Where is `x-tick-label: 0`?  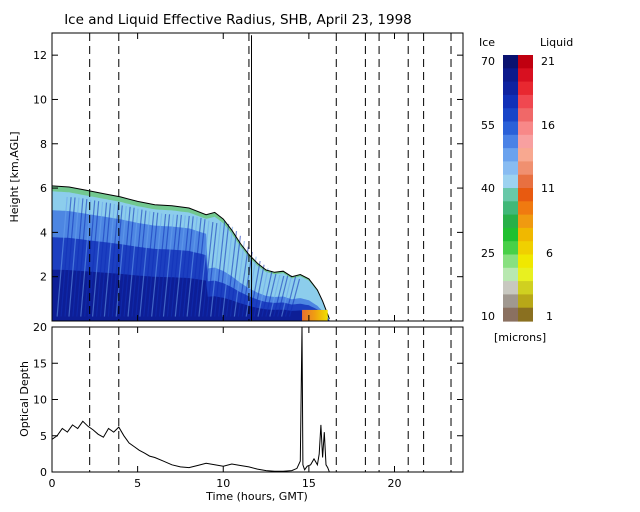 x-tick-label: 0 is located at coordinates (52, 483).